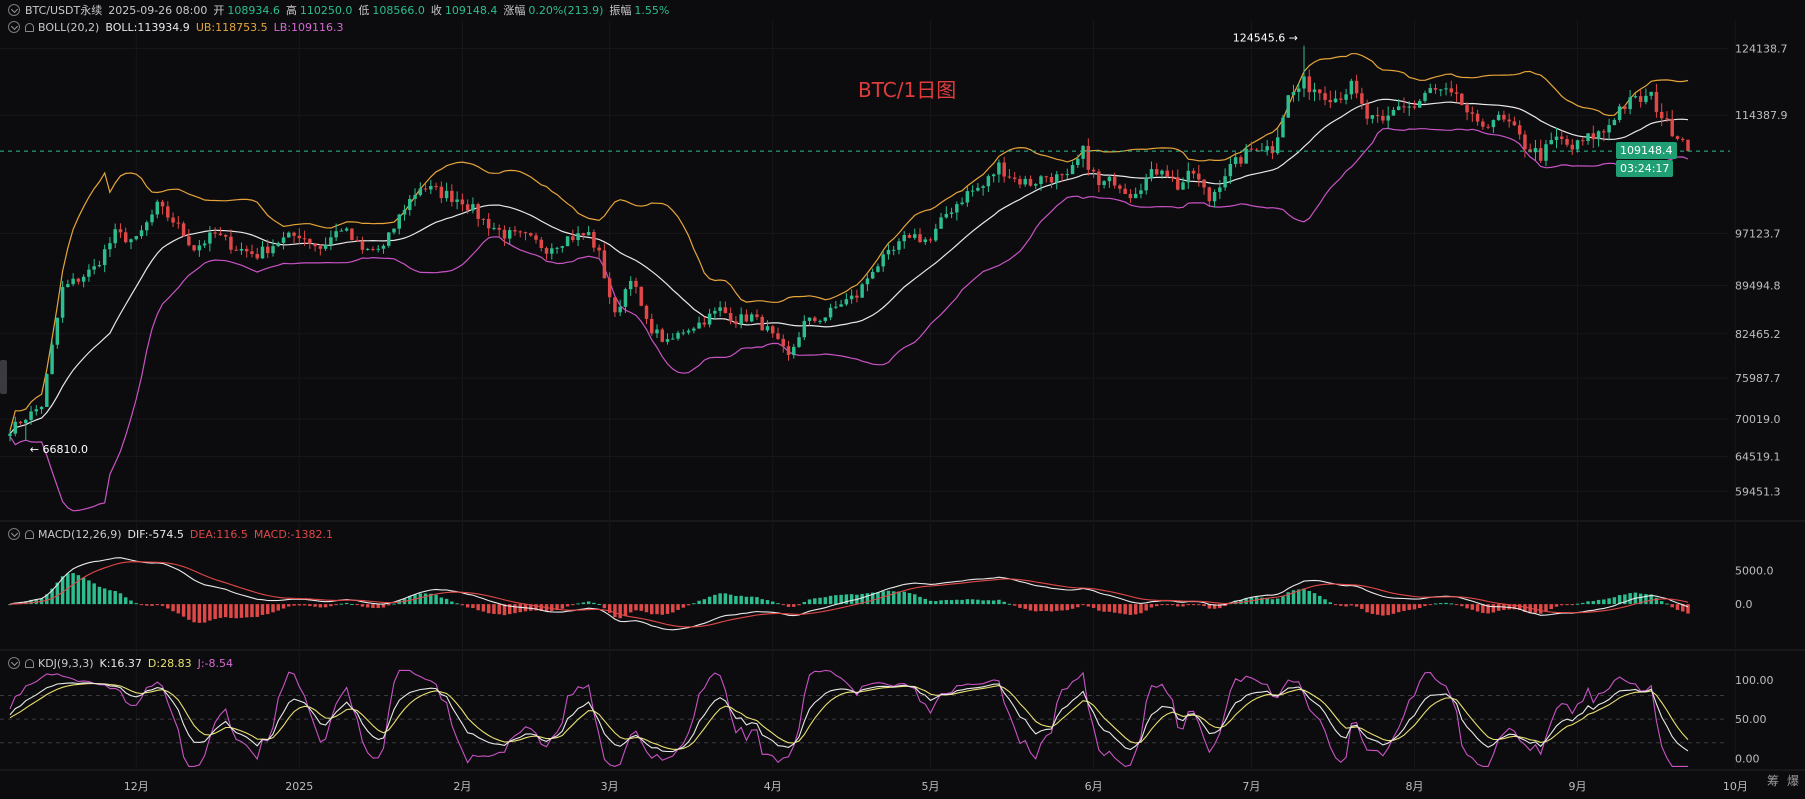 The width and height of the screenshot is (1805, 799). Describe the element at coordinates (1758, 233) in the screenshot. I see `y-tick-label: 97123.7` at that location.